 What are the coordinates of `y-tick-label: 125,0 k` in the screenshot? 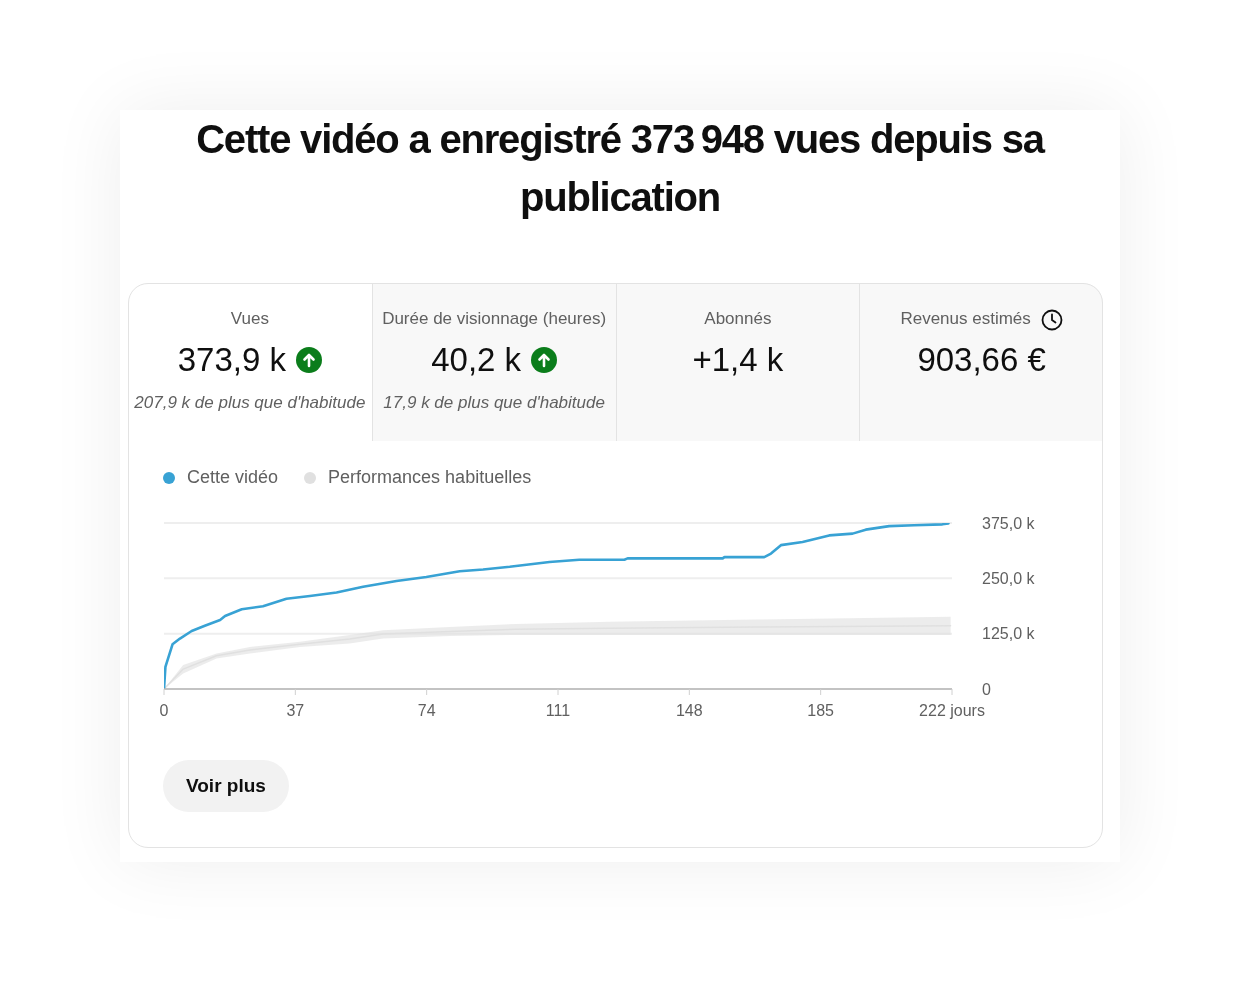 It's located at (1009, 634).